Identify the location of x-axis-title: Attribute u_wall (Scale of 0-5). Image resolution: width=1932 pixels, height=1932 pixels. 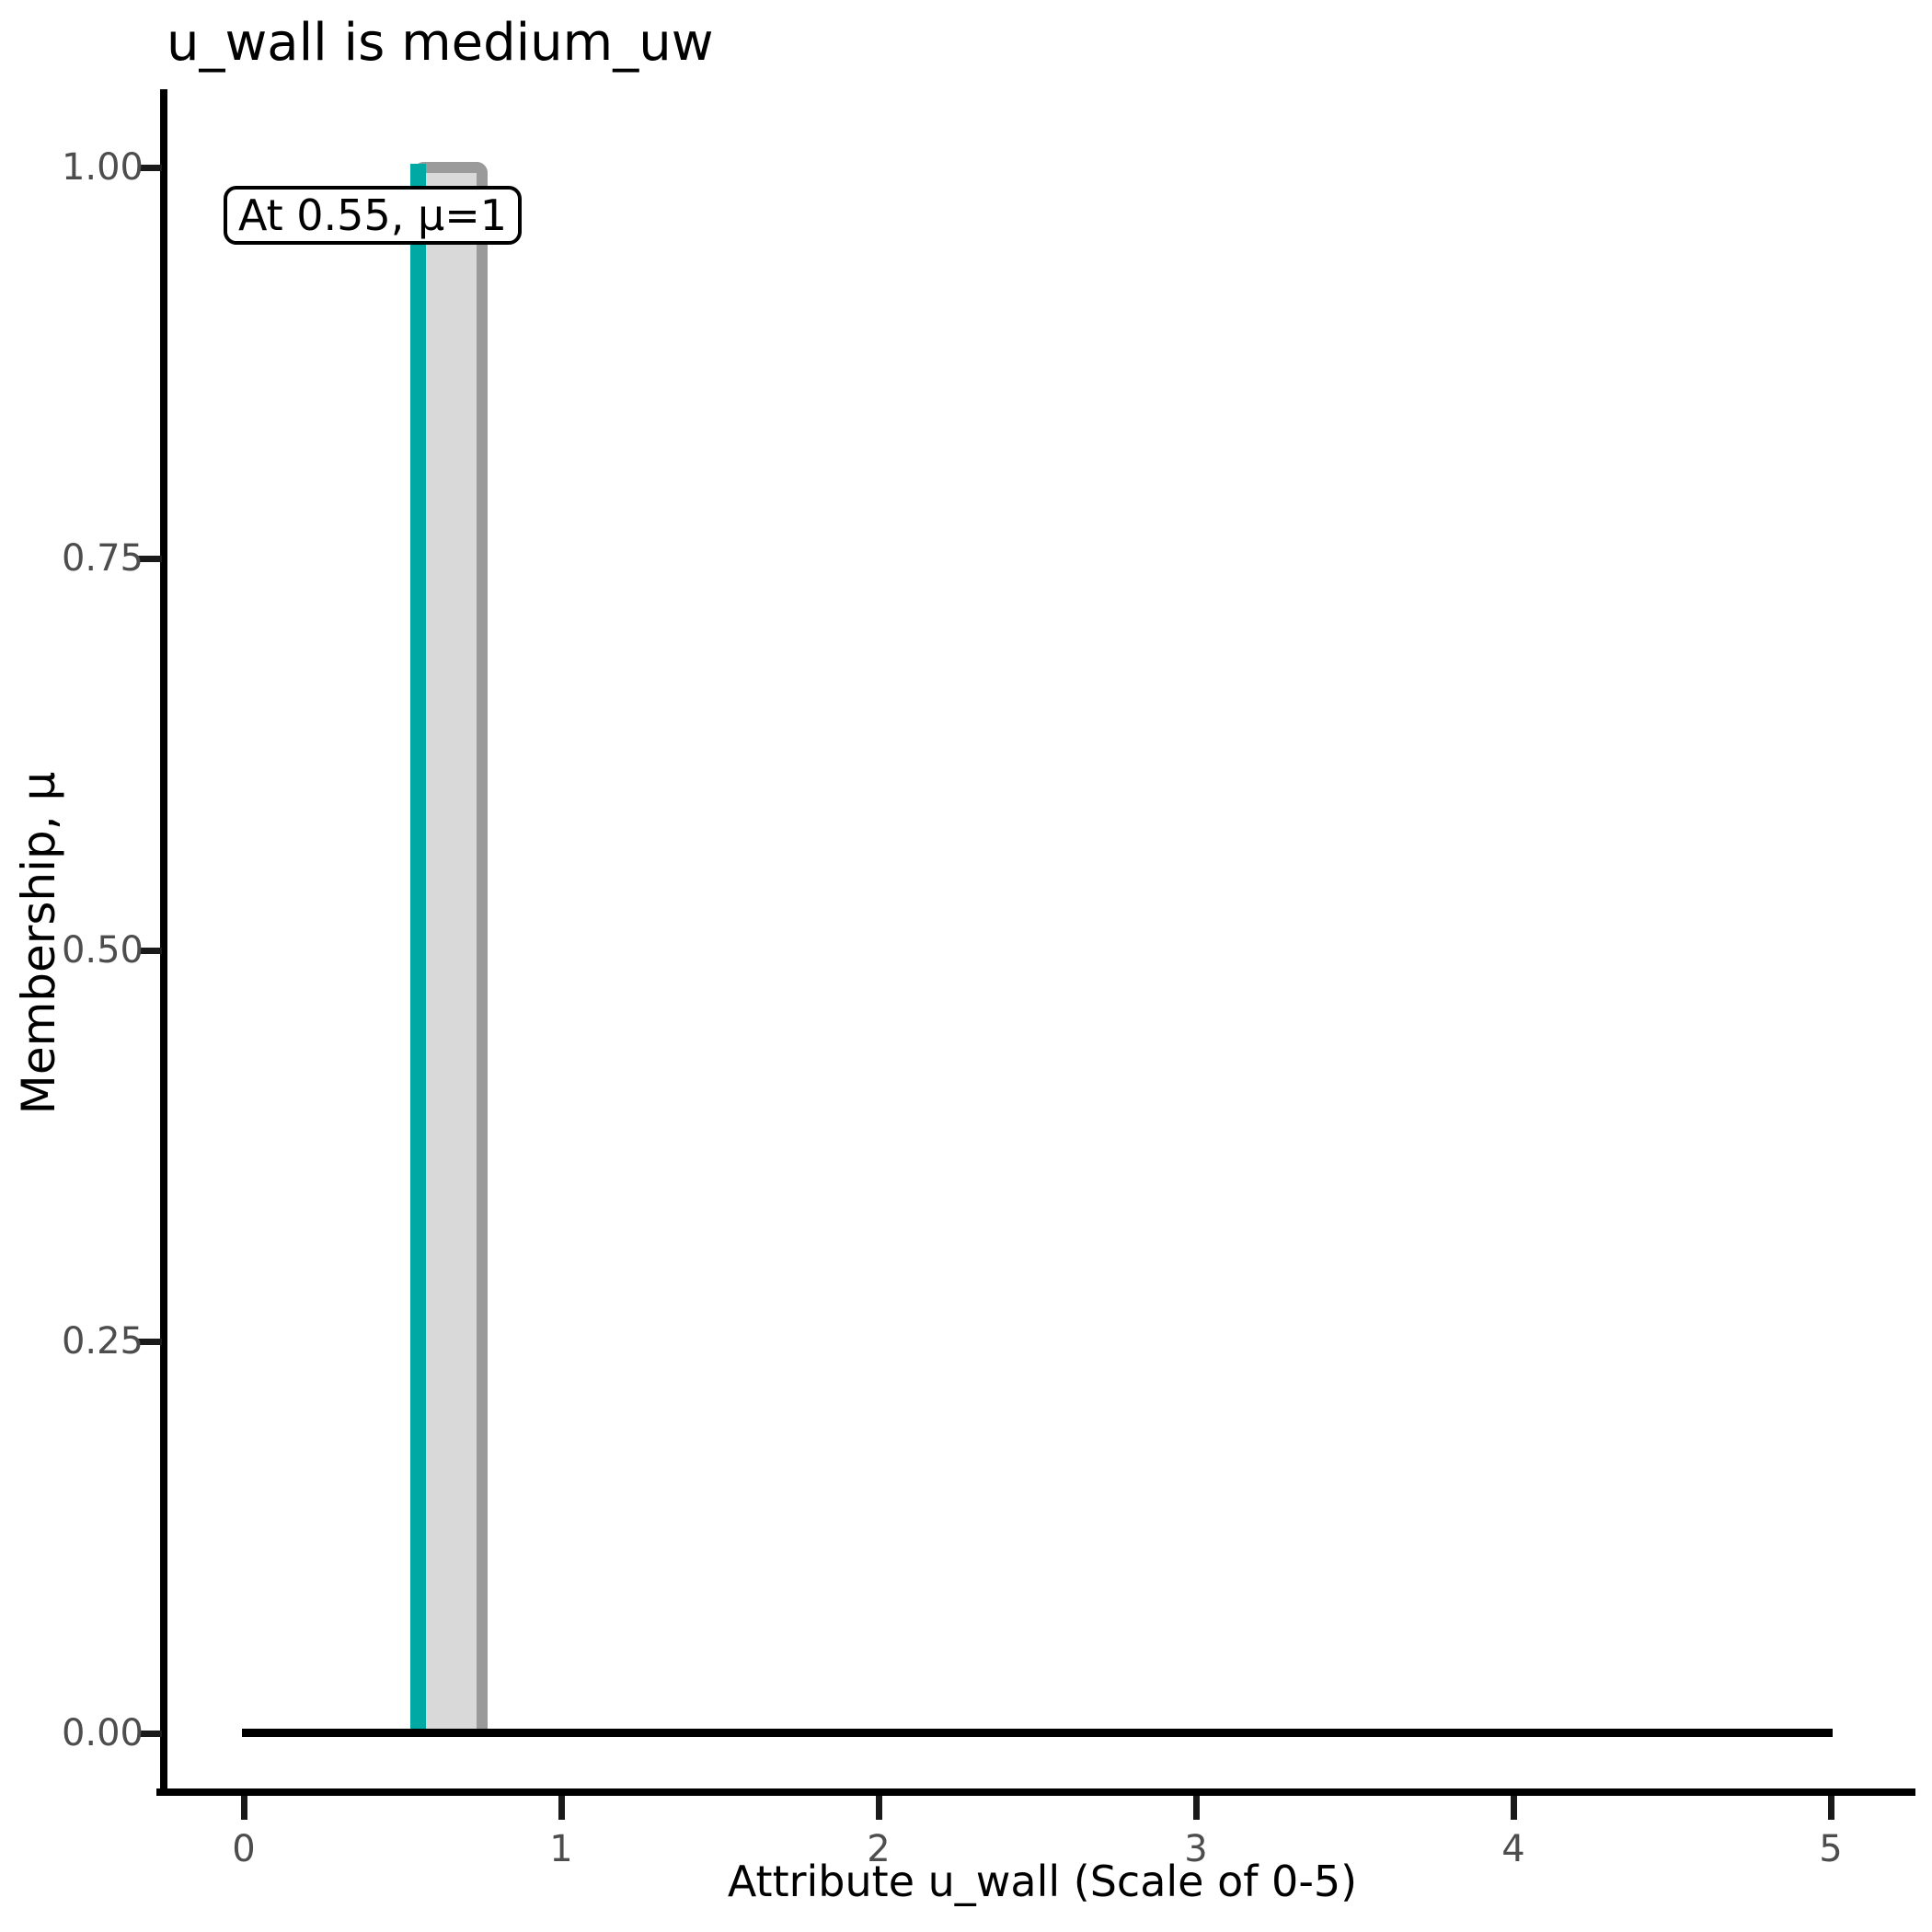
(1042, 1881).